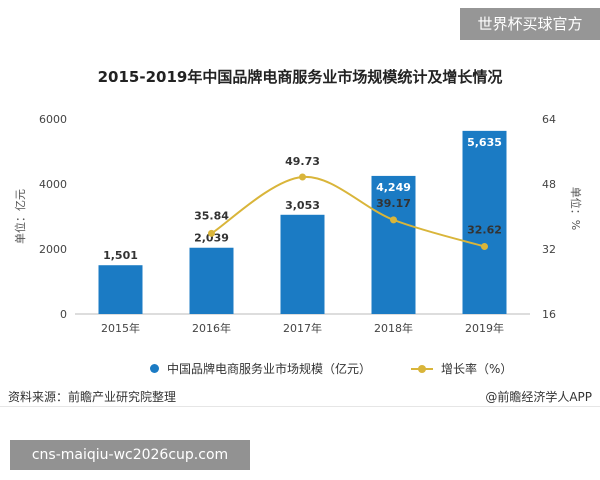 Image resolution: width=600 pixels, height=480 pixels. What do you see at coordinates (347, 211) in the screenshot?
I see `growth-rate-line` at bounding box center [347, 211].